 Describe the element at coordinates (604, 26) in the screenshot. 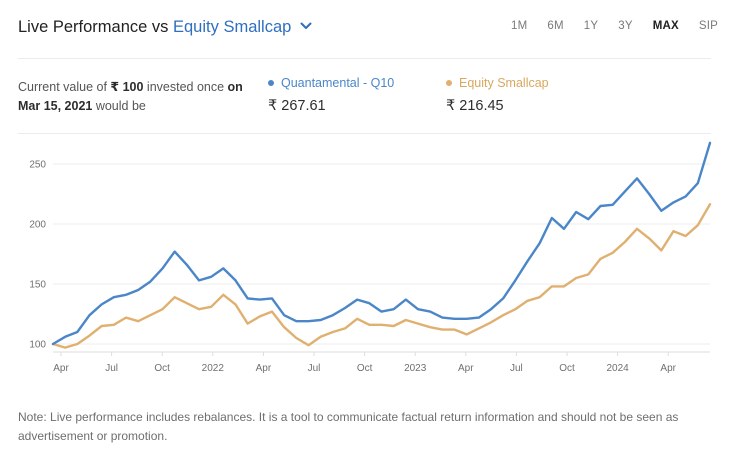

I see `time-range-selector: 1M 6M 1Y 3Y MAX SIP` at that location.